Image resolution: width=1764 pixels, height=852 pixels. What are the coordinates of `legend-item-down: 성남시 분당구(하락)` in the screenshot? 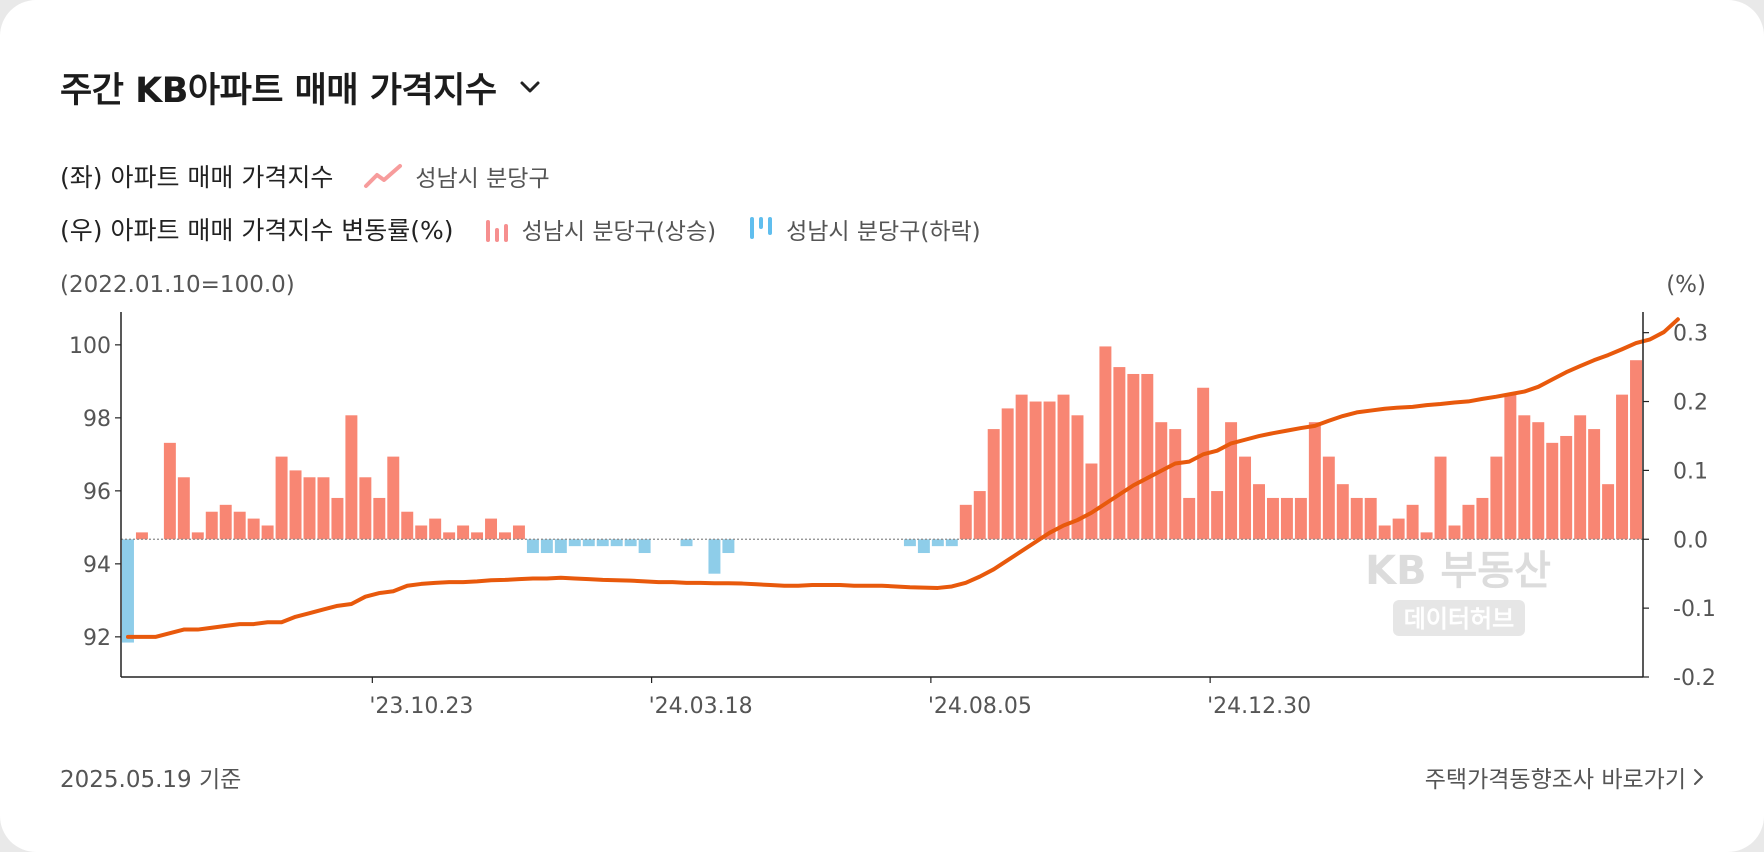 It's located at (864, 229).